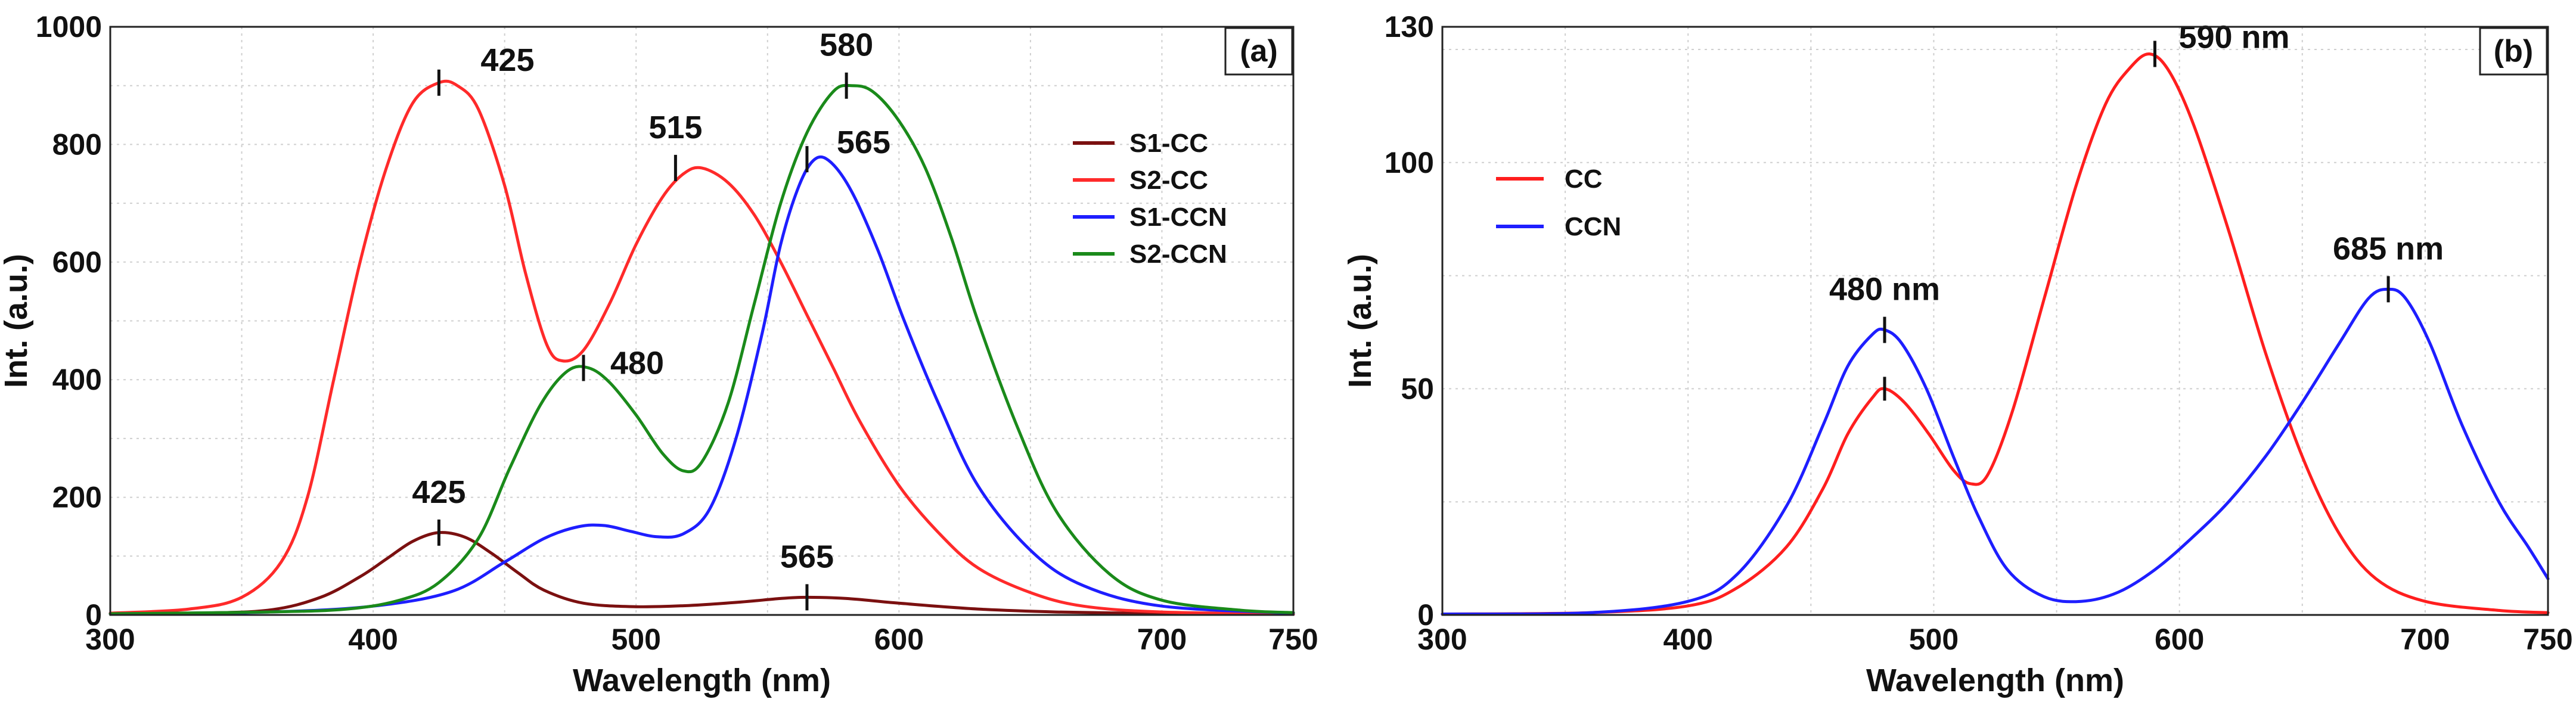 The image size is (2576, 721). Describe the element at coordinates (637, 363) in the screenshot. I see `peak-label: 480` at that location.